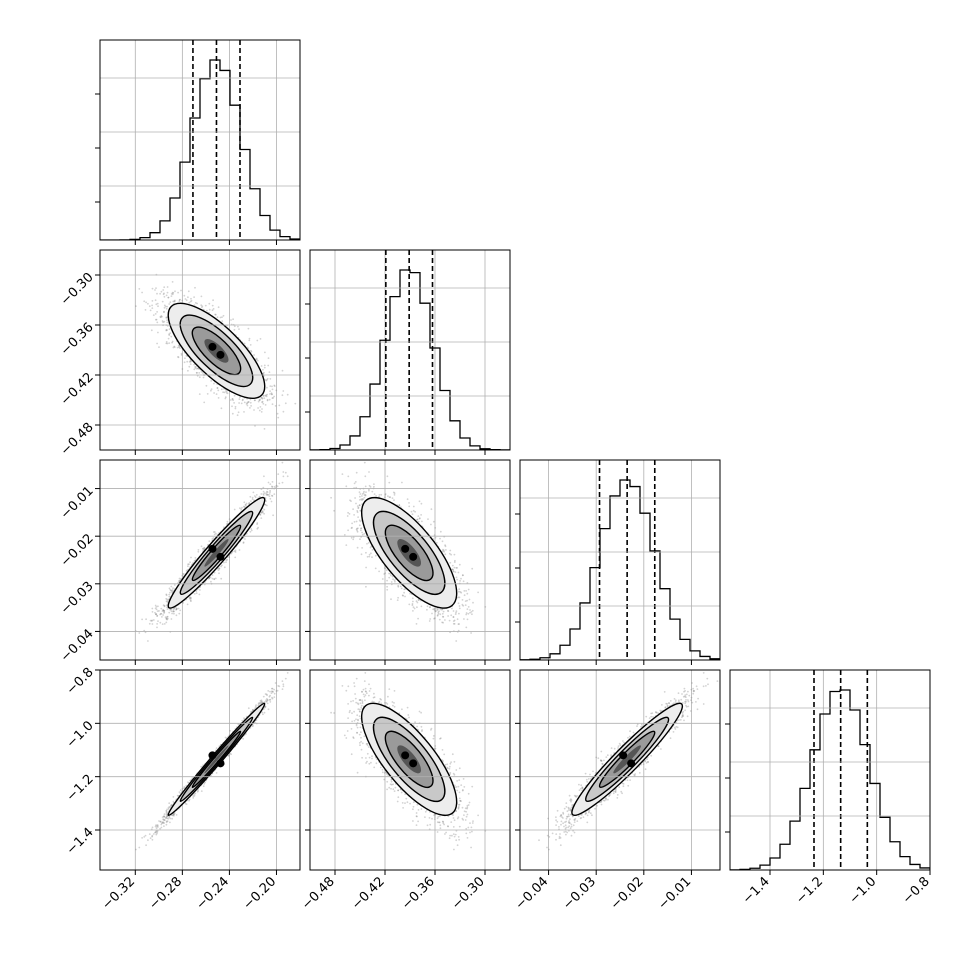 Image resolution: width=970 pixels, height=970 pixels. I want to click on panel-frame, so click(410, 350).